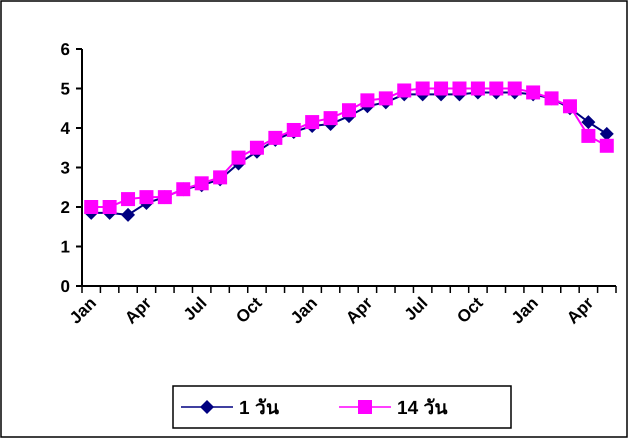 The image size is (640, 438). Describe the element at coordinates (65, 247) in the screenshot. I see `y-tick-label: 1` at that location.